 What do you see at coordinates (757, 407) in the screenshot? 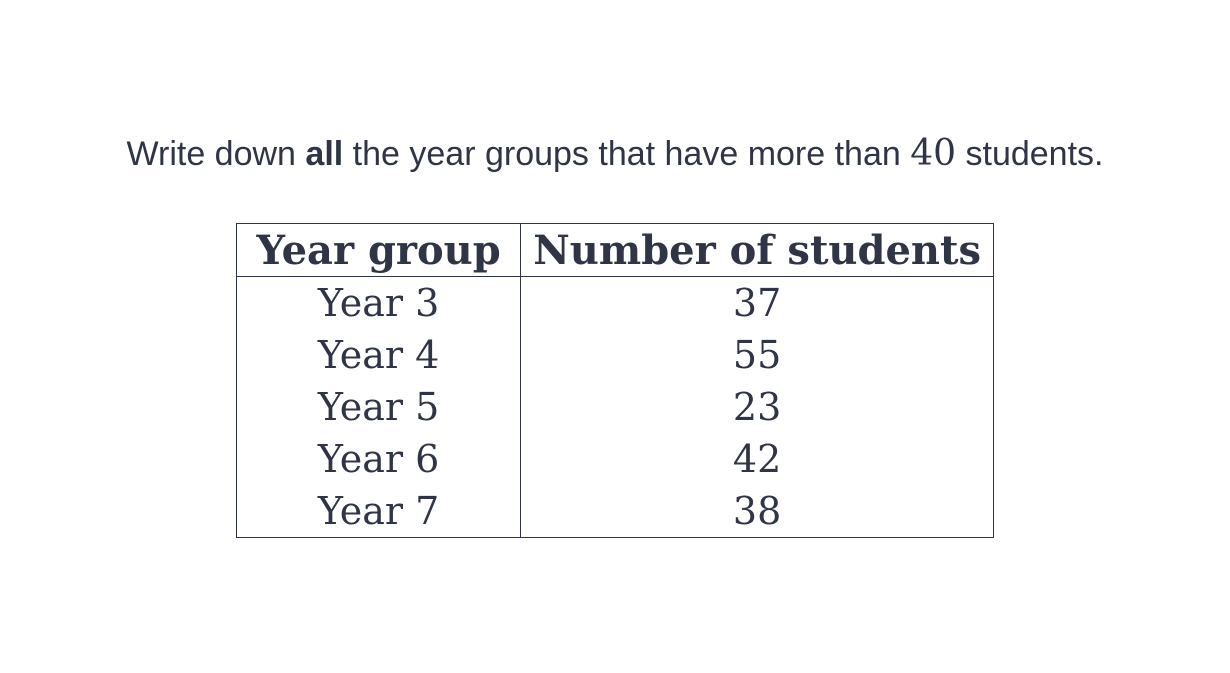
I see `student-count-cell: 23` at bounding box center [757, 407].